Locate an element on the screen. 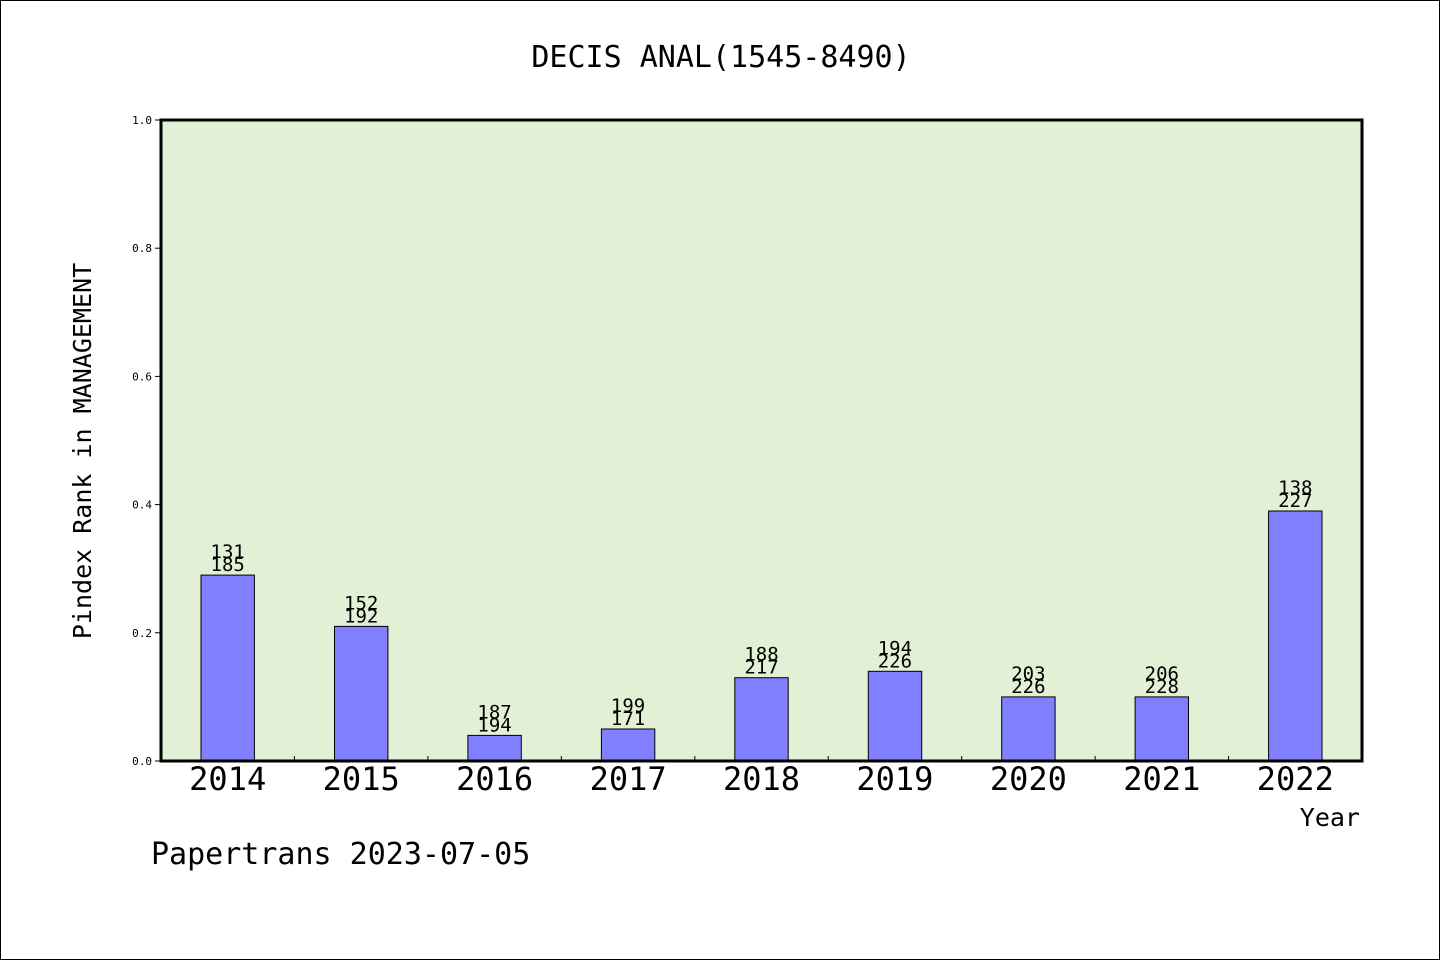 This screenshot has width=1440, height=964. total-label-2015: 192 is located at coordinates (361, 616).